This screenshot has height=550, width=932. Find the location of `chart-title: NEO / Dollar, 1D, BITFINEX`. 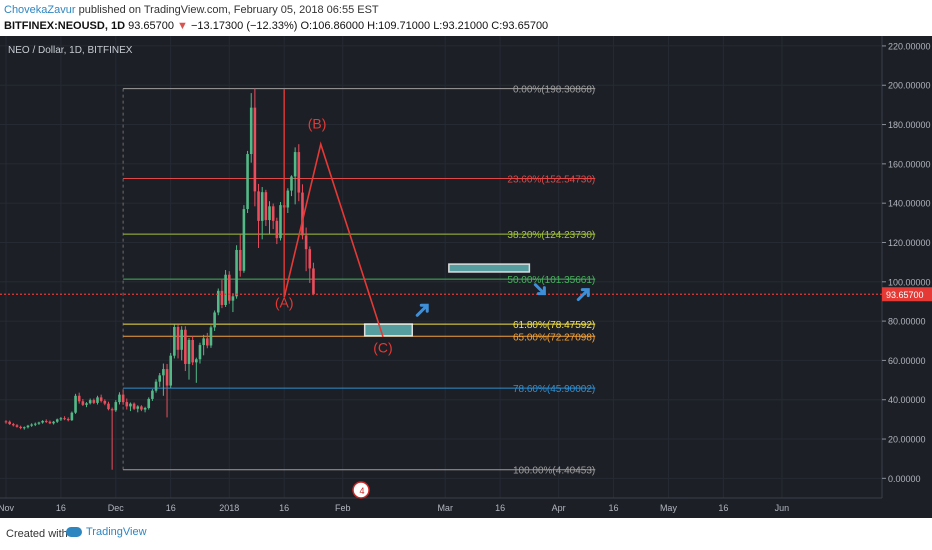

chart-title: NEO / Dollar, 1D, BITFINEX is located at coordinates (70, 50).